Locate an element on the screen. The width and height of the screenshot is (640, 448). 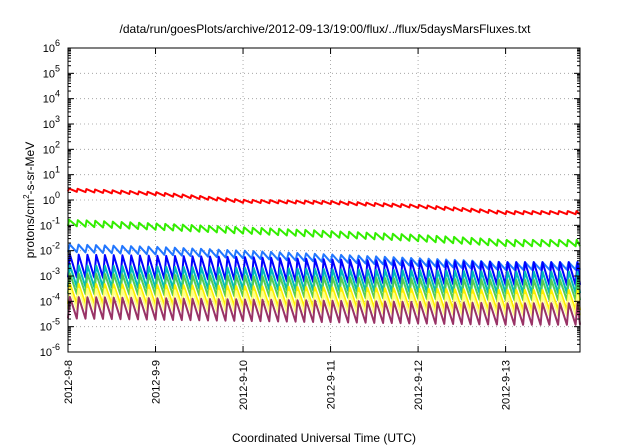
y-axis-label-sup: 2 is located at coordinates (26, 196).